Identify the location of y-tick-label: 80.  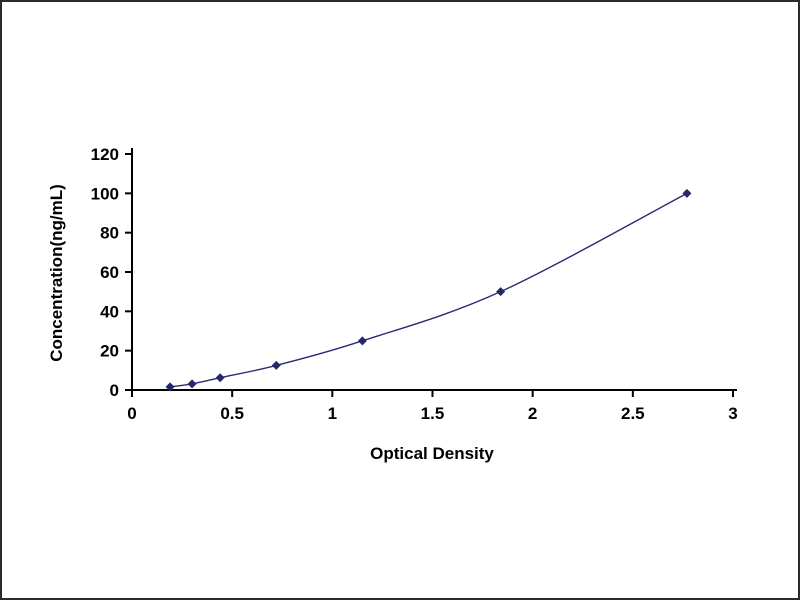
(109, 233).